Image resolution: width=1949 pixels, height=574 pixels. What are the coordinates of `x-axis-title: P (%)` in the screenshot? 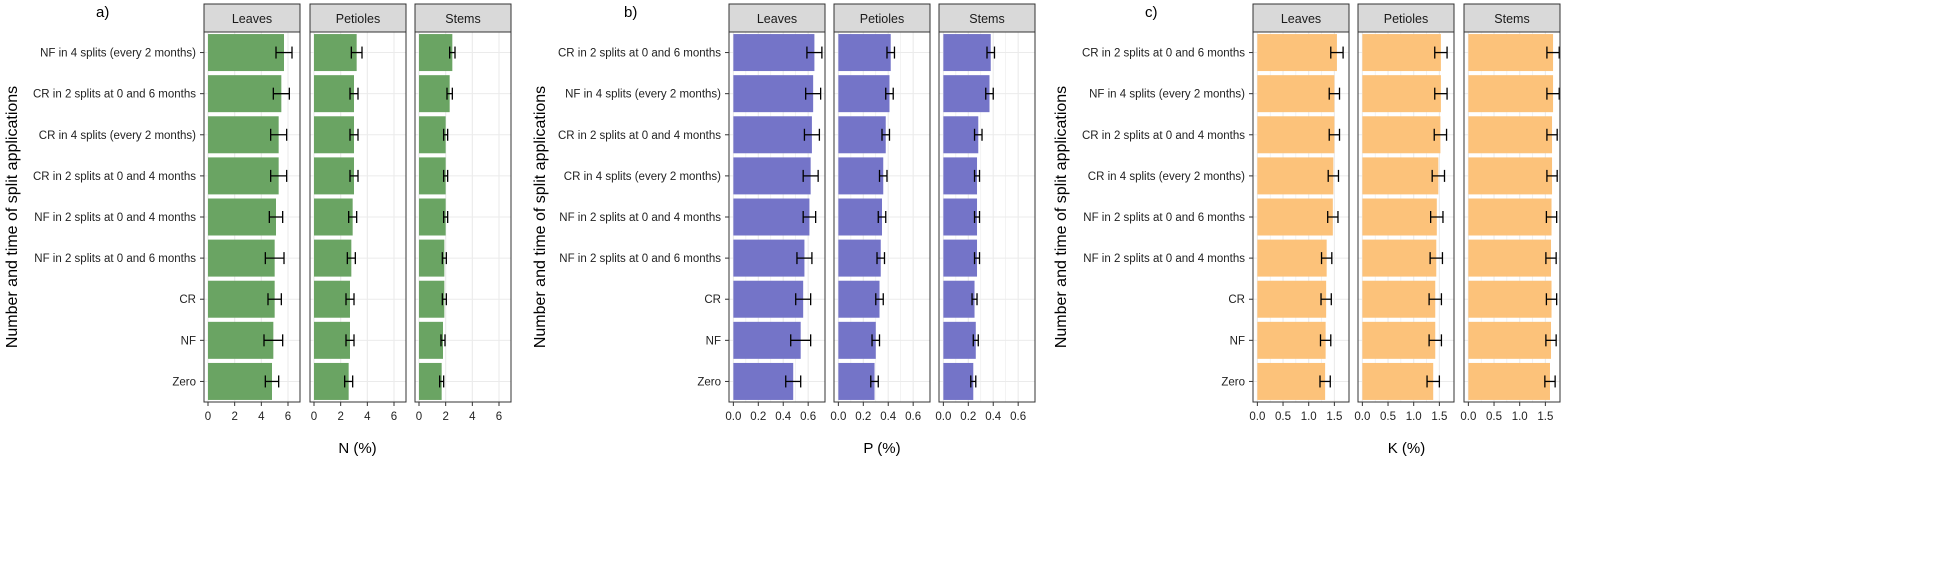 It's located at (881, 448).